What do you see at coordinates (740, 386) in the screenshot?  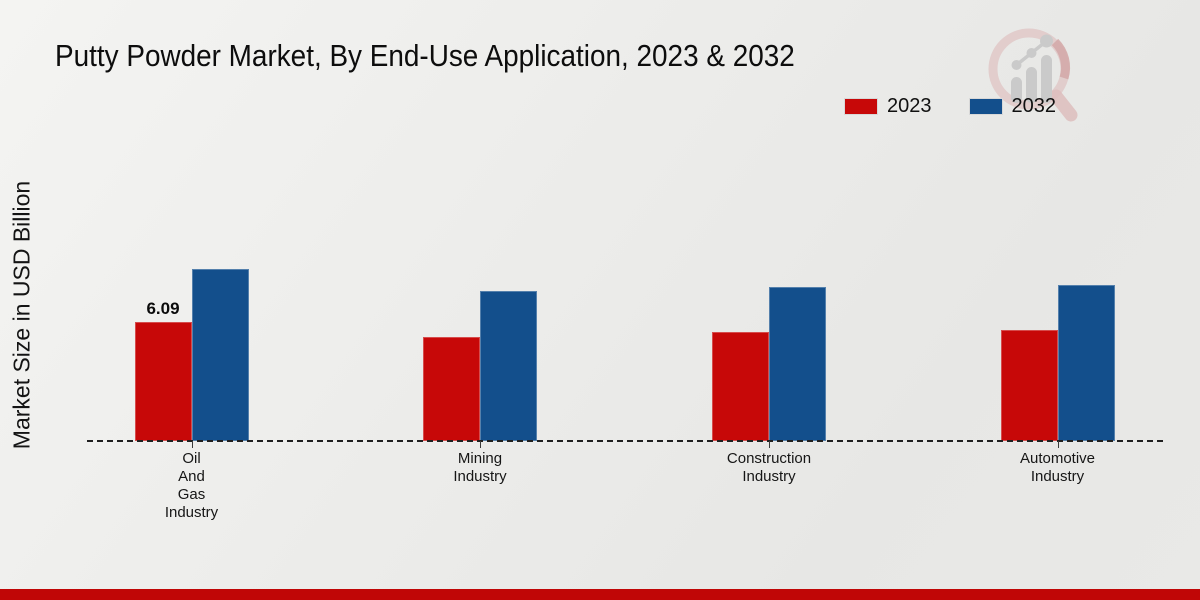 I see `bar-2023-construction-industry` at bounding box center [740, 386].